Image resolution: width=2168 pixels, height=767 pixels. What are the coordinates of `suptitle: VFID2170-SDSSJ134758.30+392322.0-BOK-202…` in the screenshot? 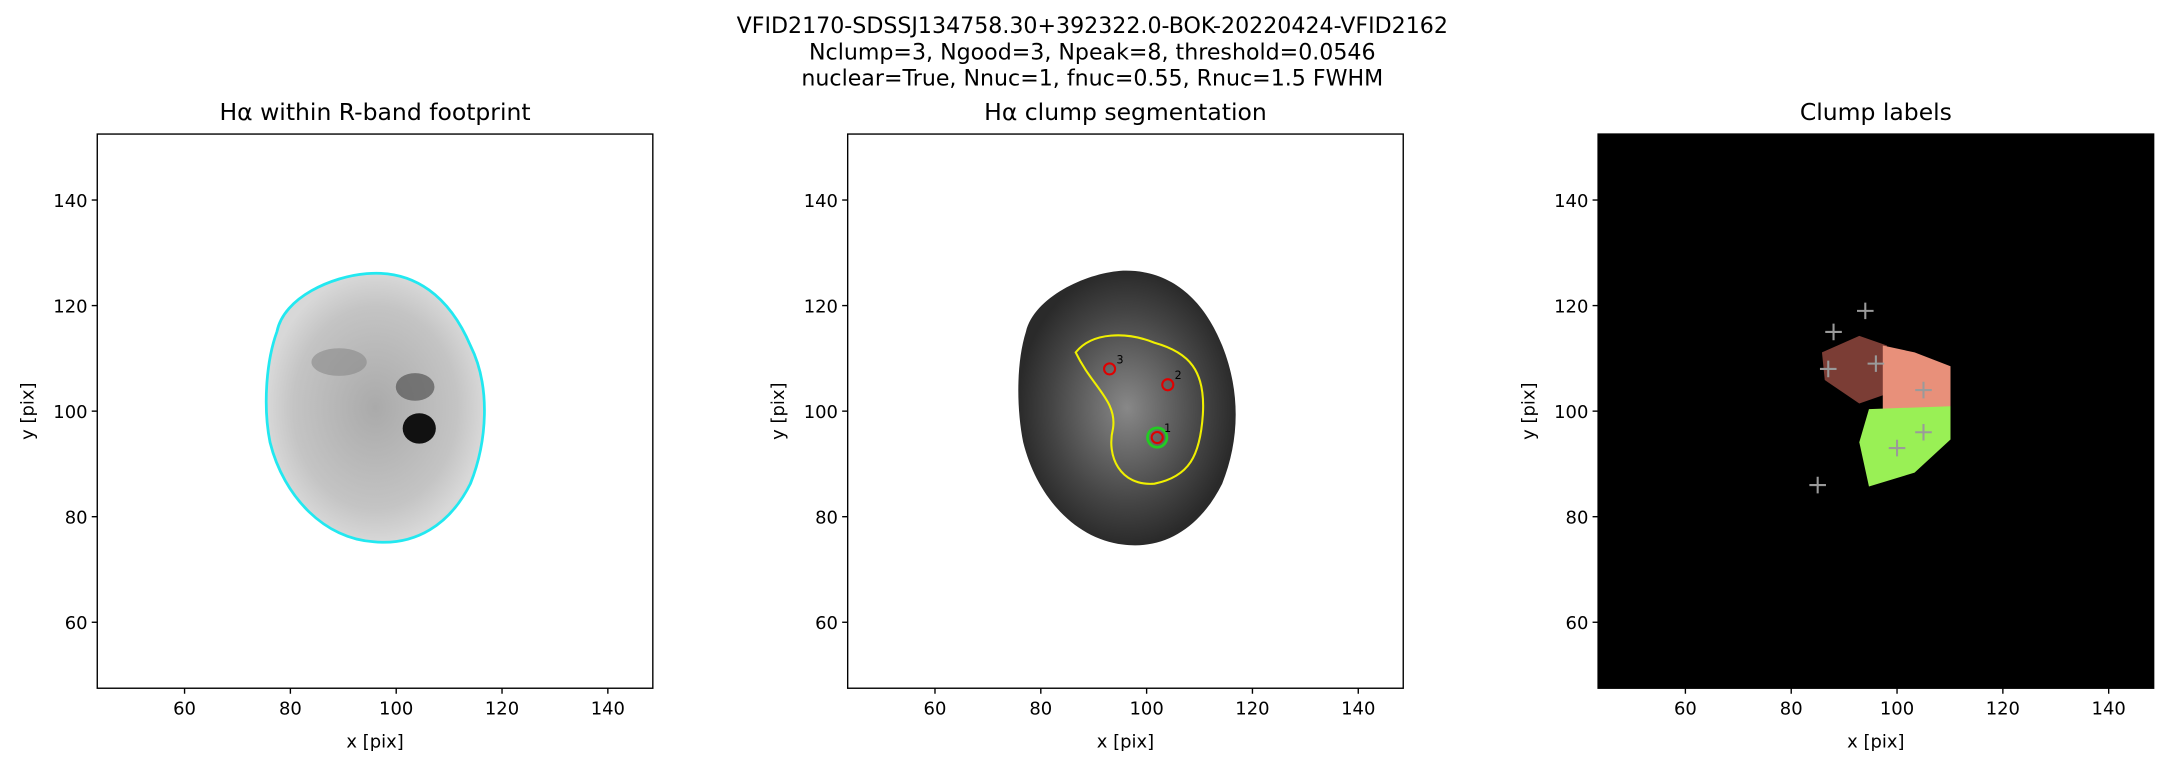 It's located at (1092, 26).